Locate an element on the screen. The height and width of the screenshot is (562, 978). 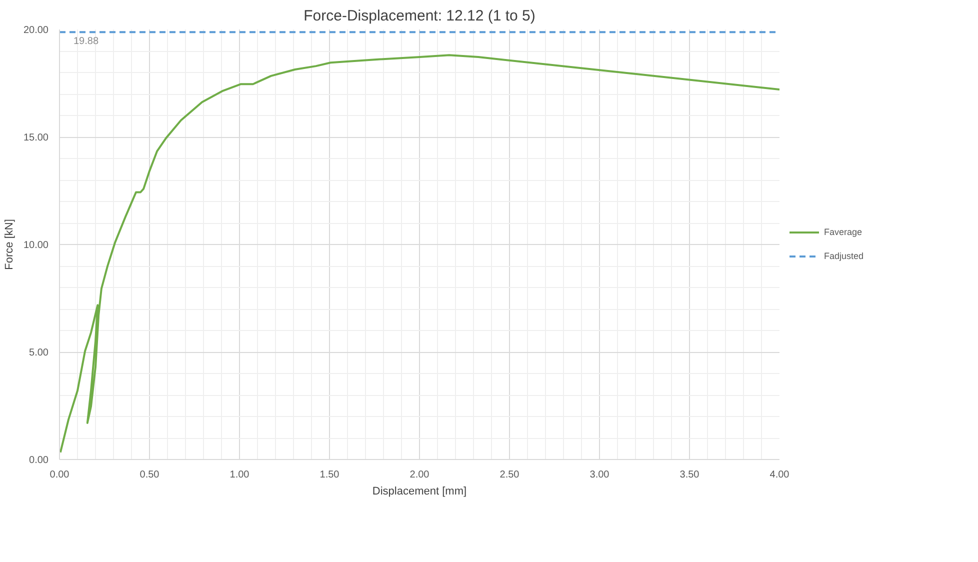
x-tick-label: 0.00 is located at coordinates (60, 475).